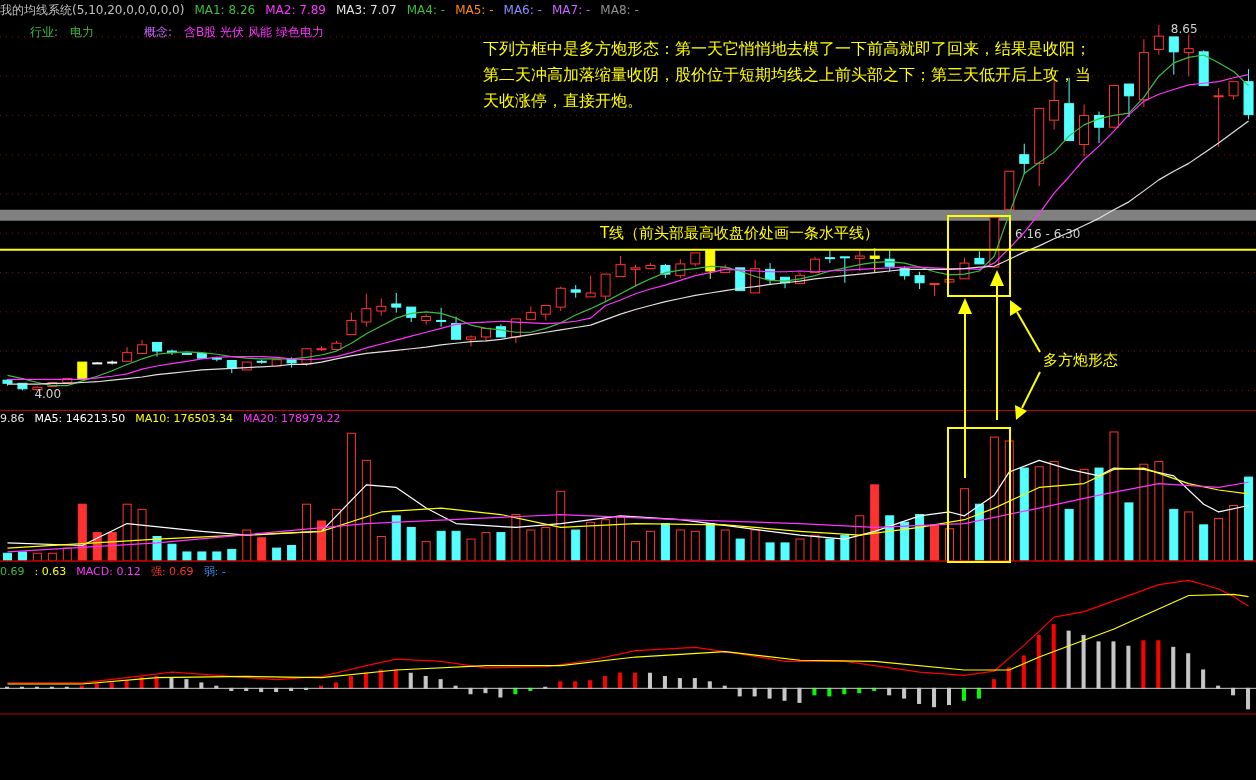 The image size is (1256, 780). I want to click on text: MA5: 146213.50, so click(80, 418).